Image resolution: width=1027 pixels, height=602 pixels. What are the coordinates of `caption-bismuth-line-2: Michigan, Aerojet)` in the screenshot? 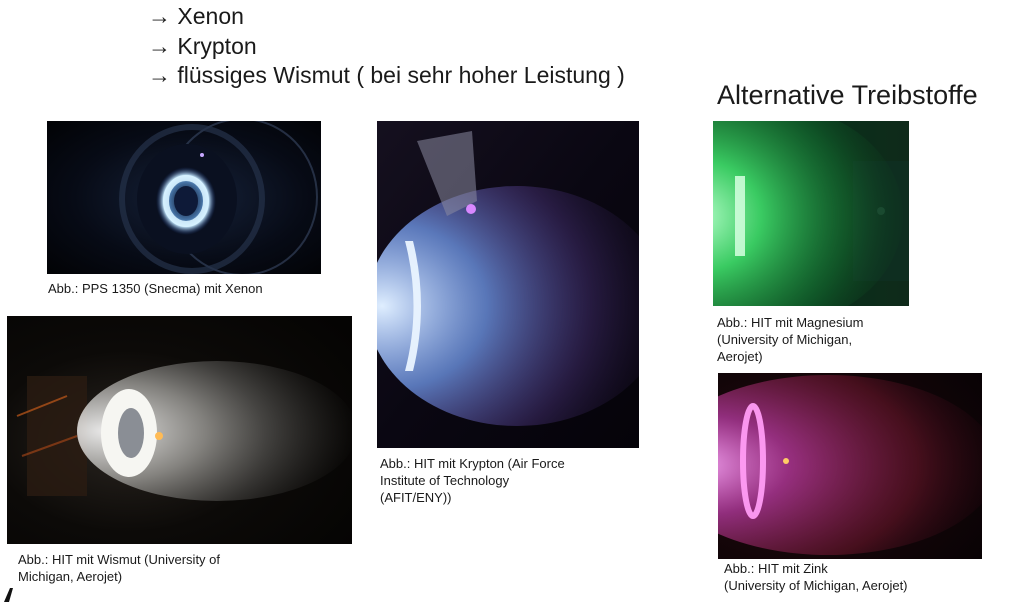 It's located at (70, 576).